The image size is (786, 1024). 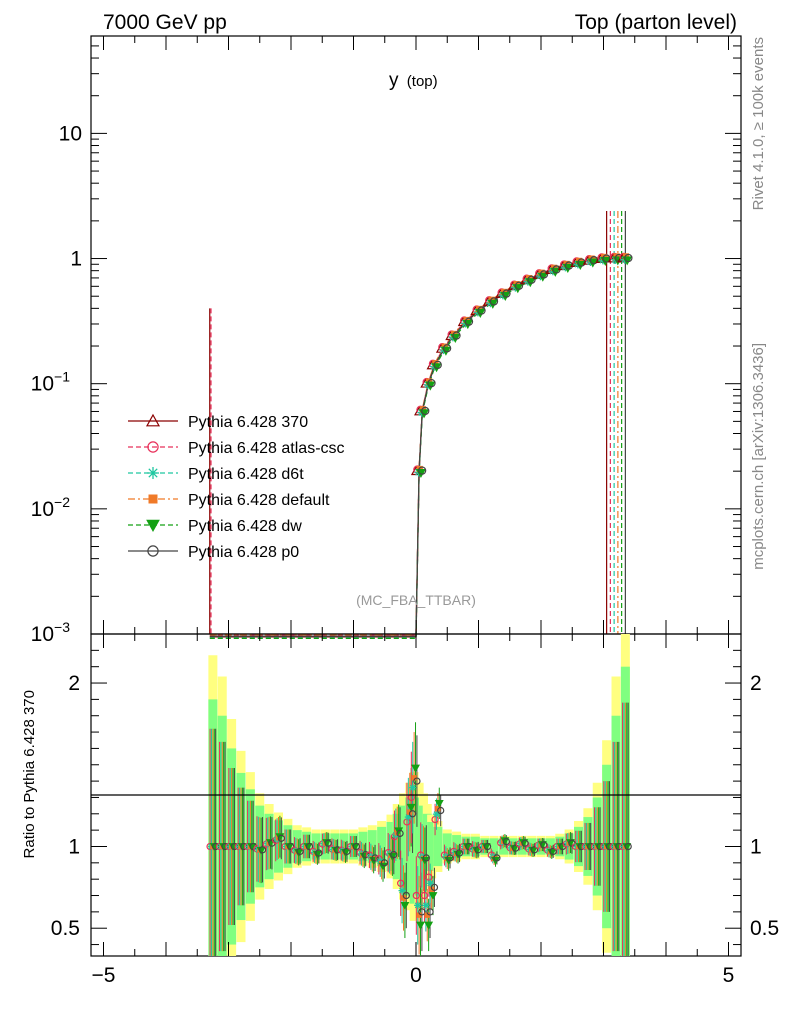 What do you see at coordinates (756, 846) in the screenshot?
I see `ratio-tick-label-right: 1` at bounding box center [756, 846].